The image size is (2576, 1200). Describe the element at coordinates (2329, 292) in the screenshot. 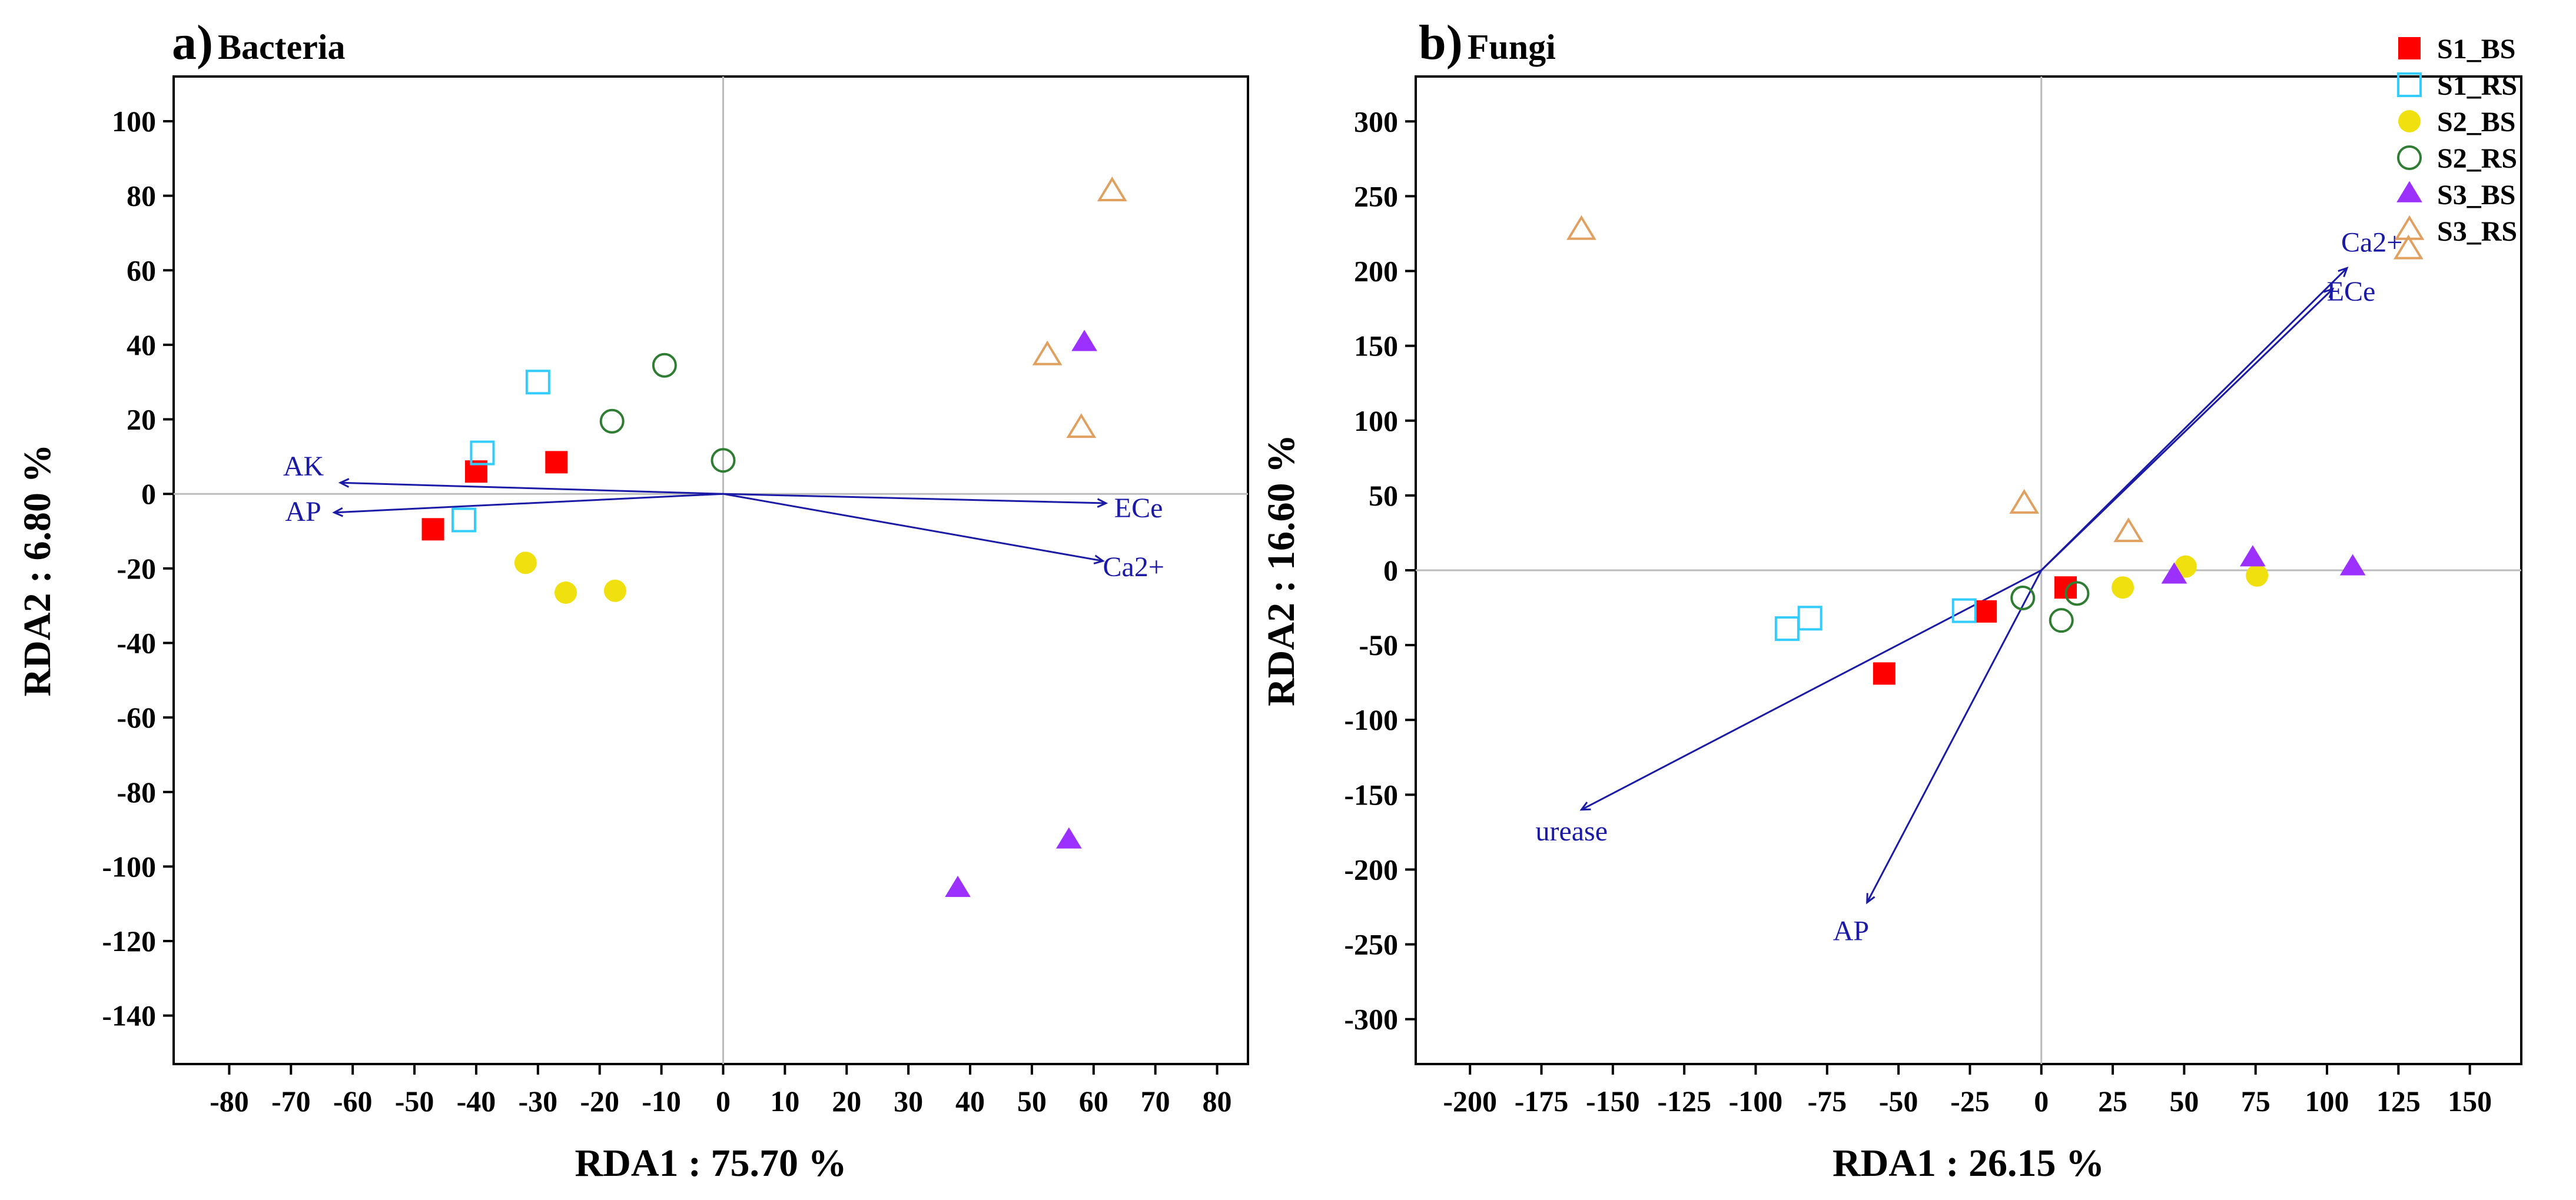

I see `panel-b-vector-ece-arrowhead` at that location.